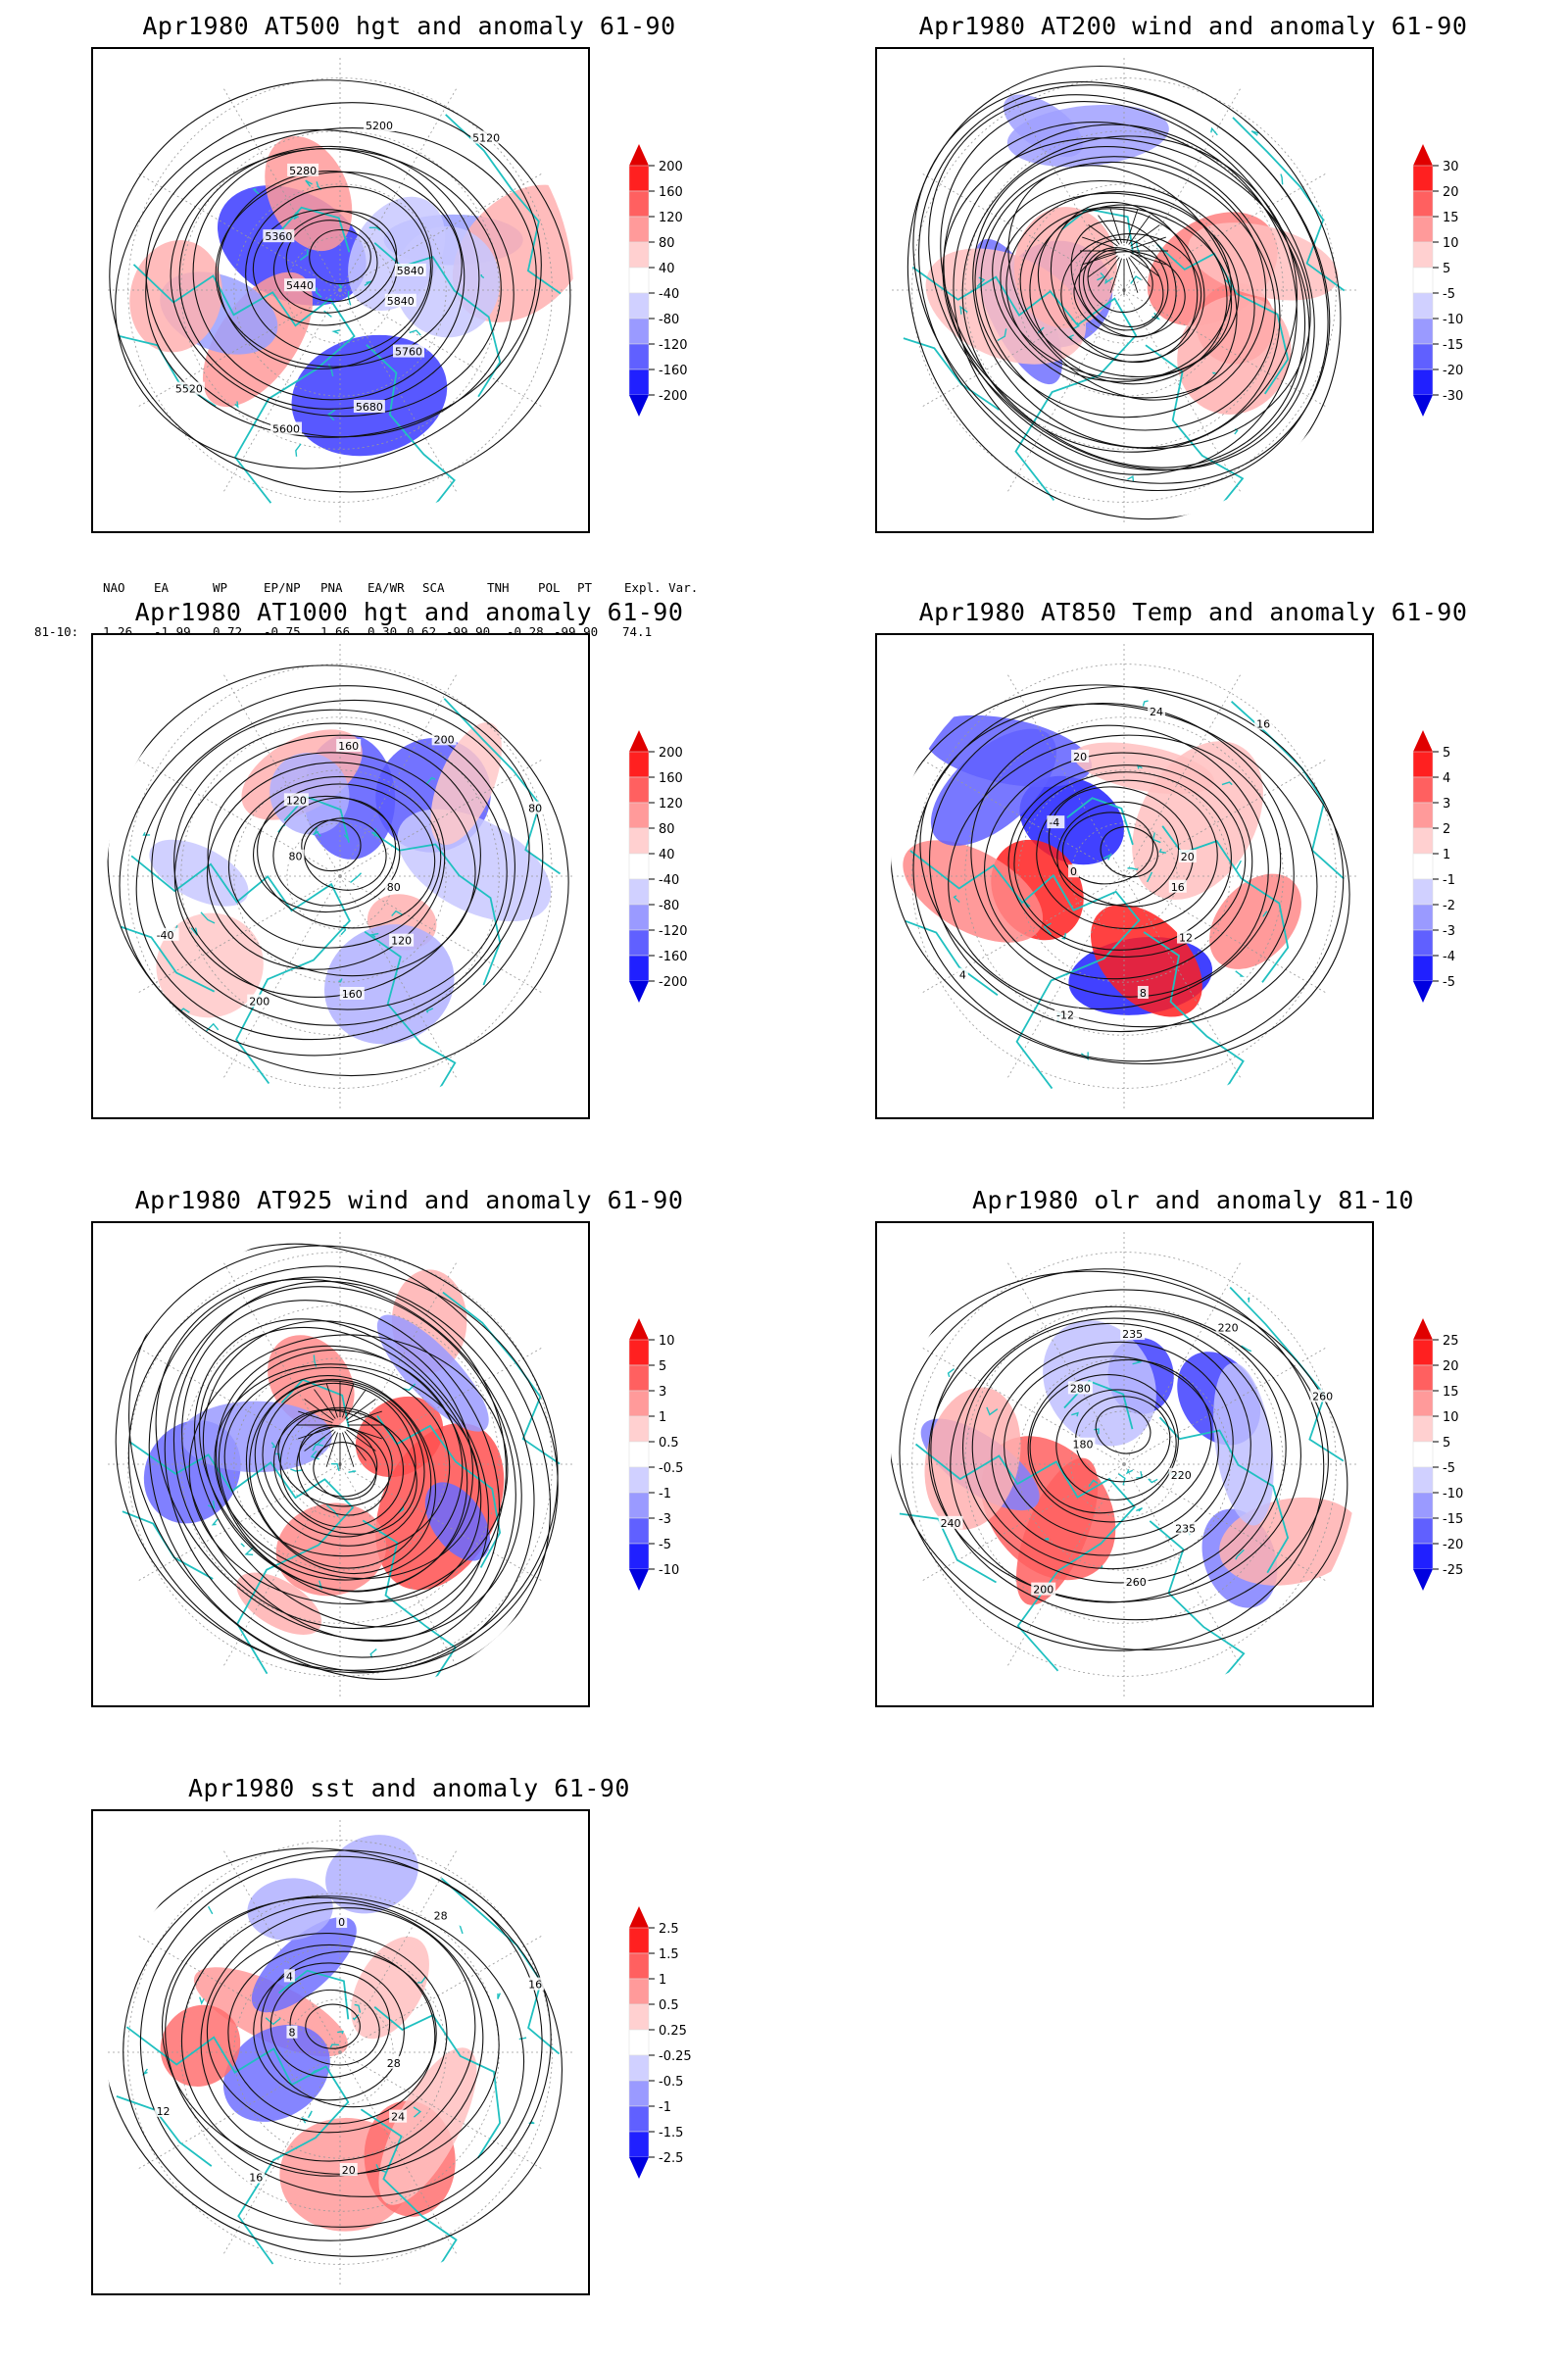  What do you see at coordinates (667, 855) in the screenshot?
I see `colorbar-tick-label: 40` at bounding box center [667, 855].